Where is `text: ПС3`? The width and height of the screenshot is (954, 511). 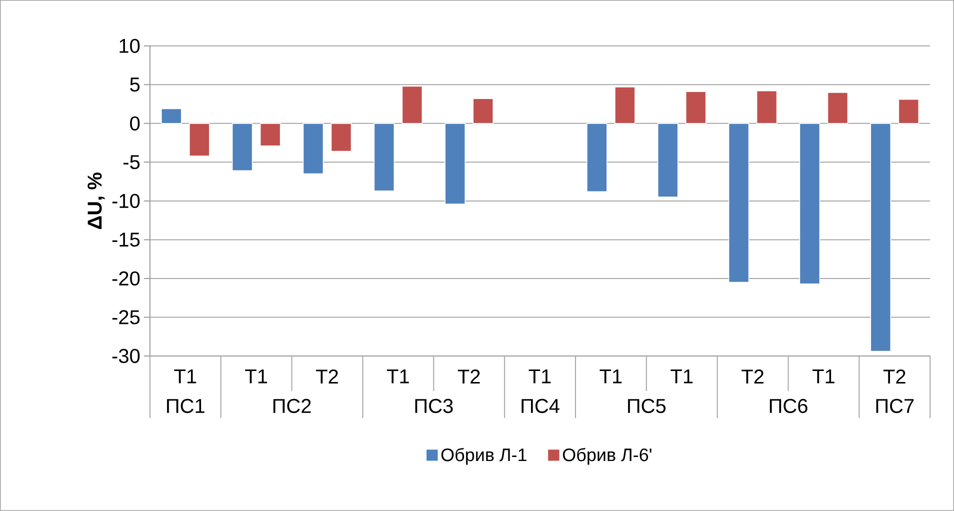 text: ПС3 is located at coordinates (434, 406).